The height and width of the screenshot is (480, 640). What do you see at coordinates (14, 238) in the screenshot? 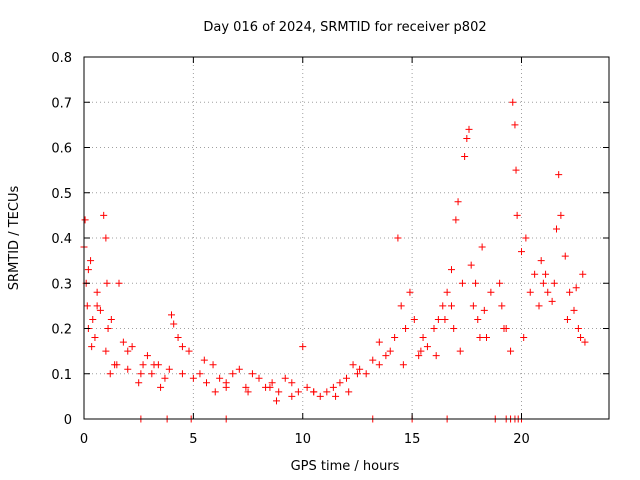
I see `y-axis-label: SRMTID / TECUs` at bounding box center [14, 238].